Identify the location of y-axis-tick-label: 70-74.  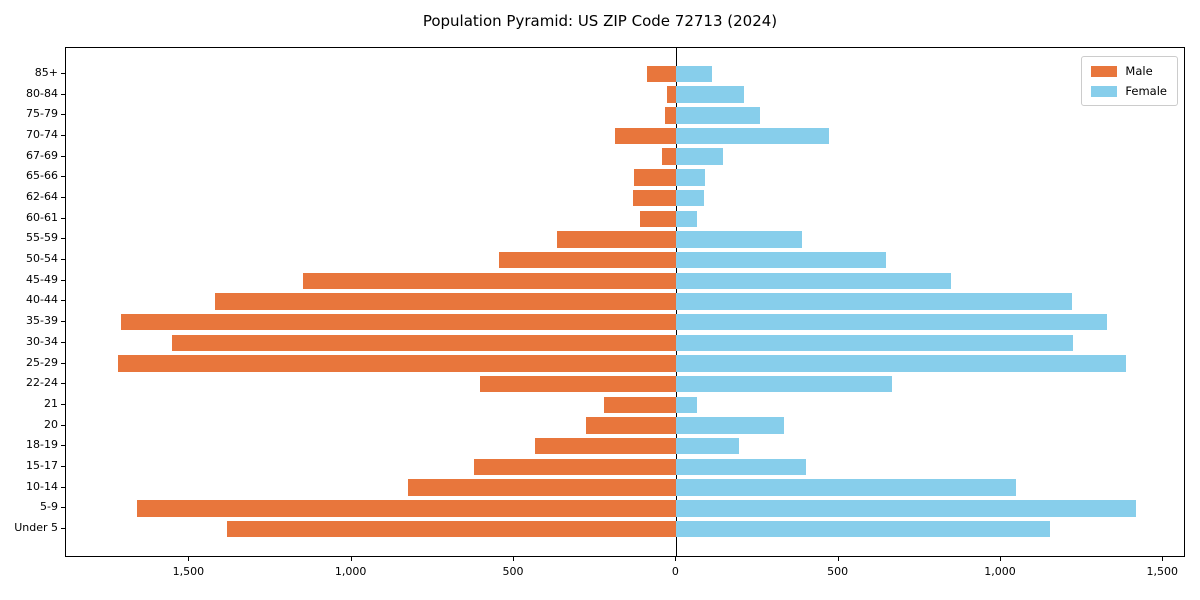
(42, 135).